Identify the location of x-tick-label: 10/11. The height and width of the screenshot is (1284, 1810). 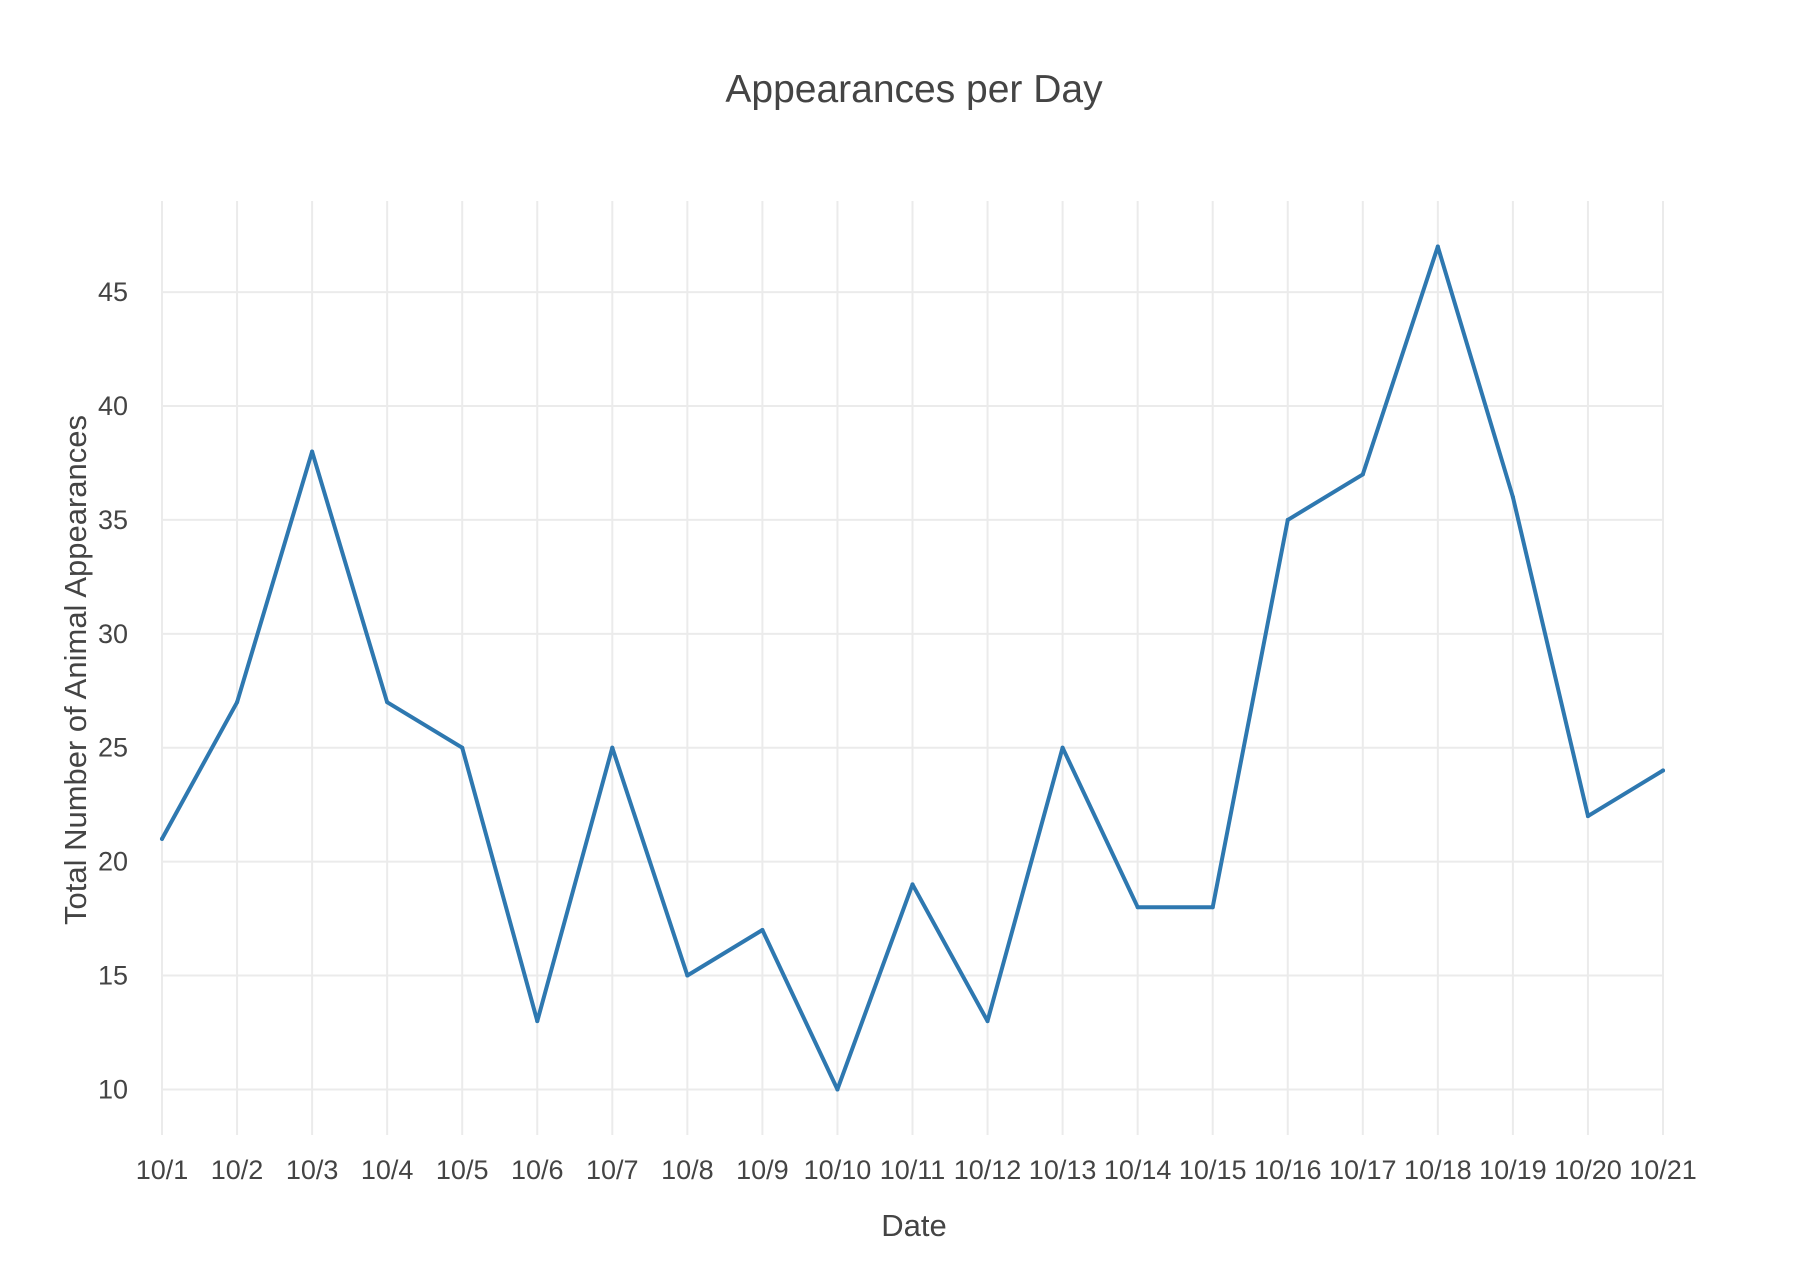
(913, 1170).